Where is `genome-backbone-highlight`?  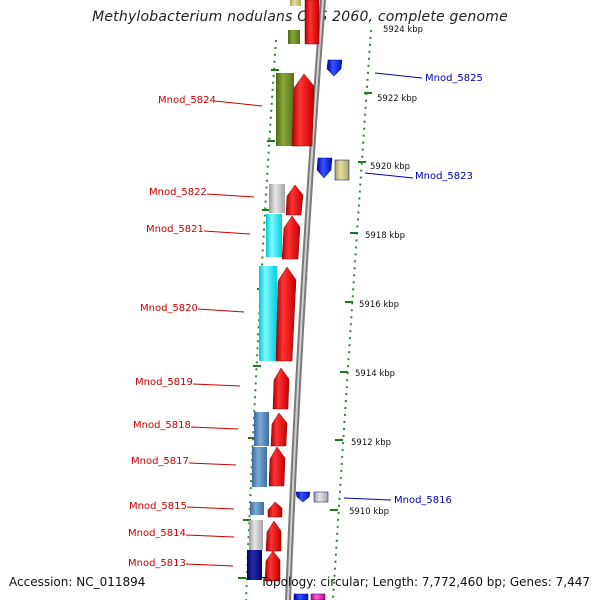
genome-backbone-highlight is located at coordinates (305, 300).